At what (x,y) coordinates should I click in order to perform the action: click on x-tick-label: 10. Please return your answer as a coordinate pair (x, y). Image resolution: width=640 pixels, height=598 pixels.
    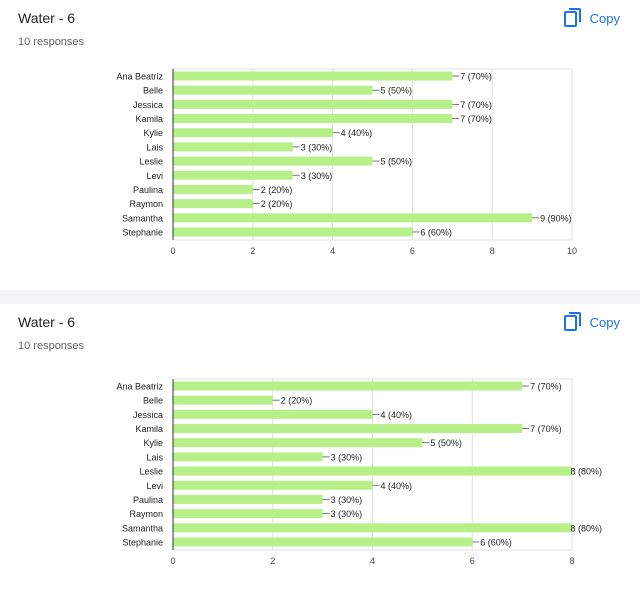
    Looking at the image, I should click on (572, 251).